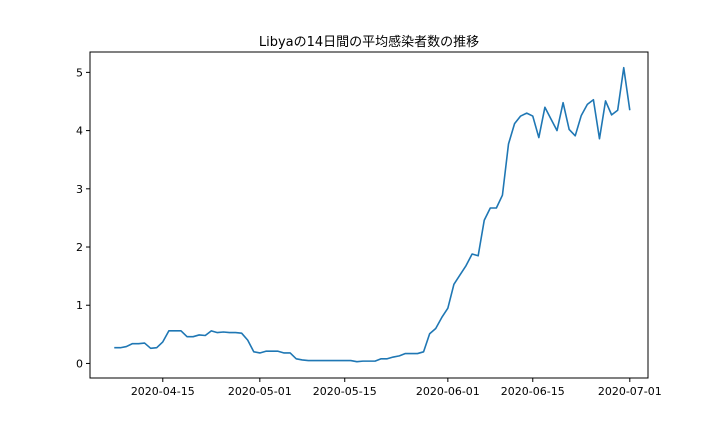  Describe the element at coordinates (533, 391) in the screenshot. I see `x-tick-label: 2020-06-15` at that location.